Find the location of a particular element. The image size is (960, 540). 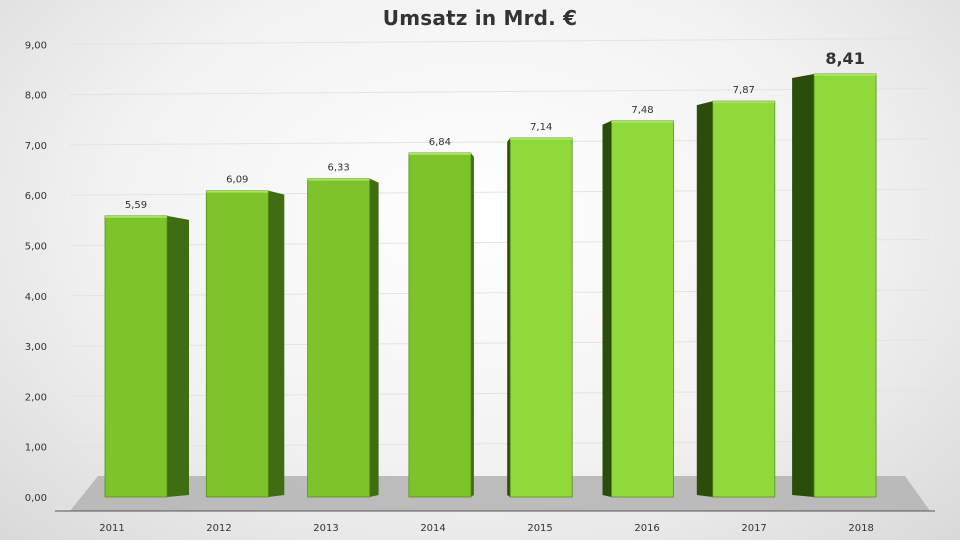

y-tick-label: 1,00 is located at coordinates (36, 448).